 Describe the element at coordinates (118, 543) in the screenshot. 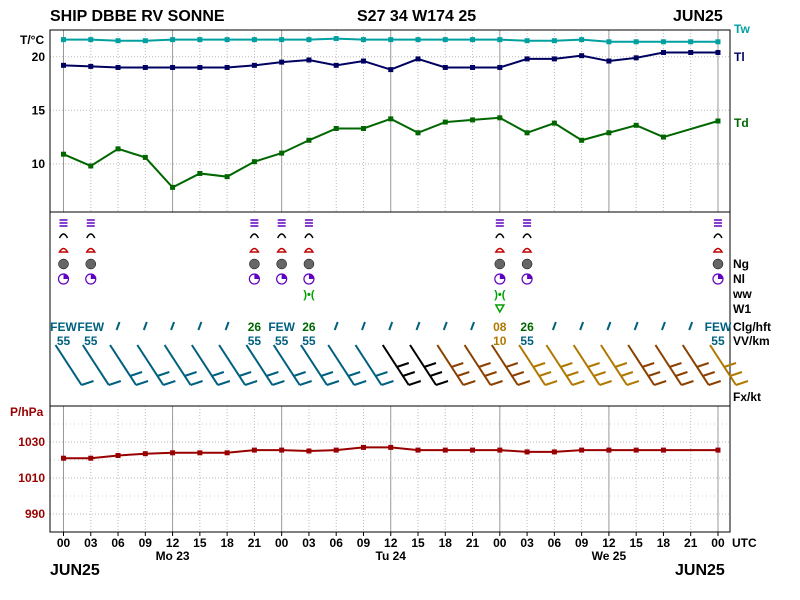

I see `x-tick-label: 06` at that location.